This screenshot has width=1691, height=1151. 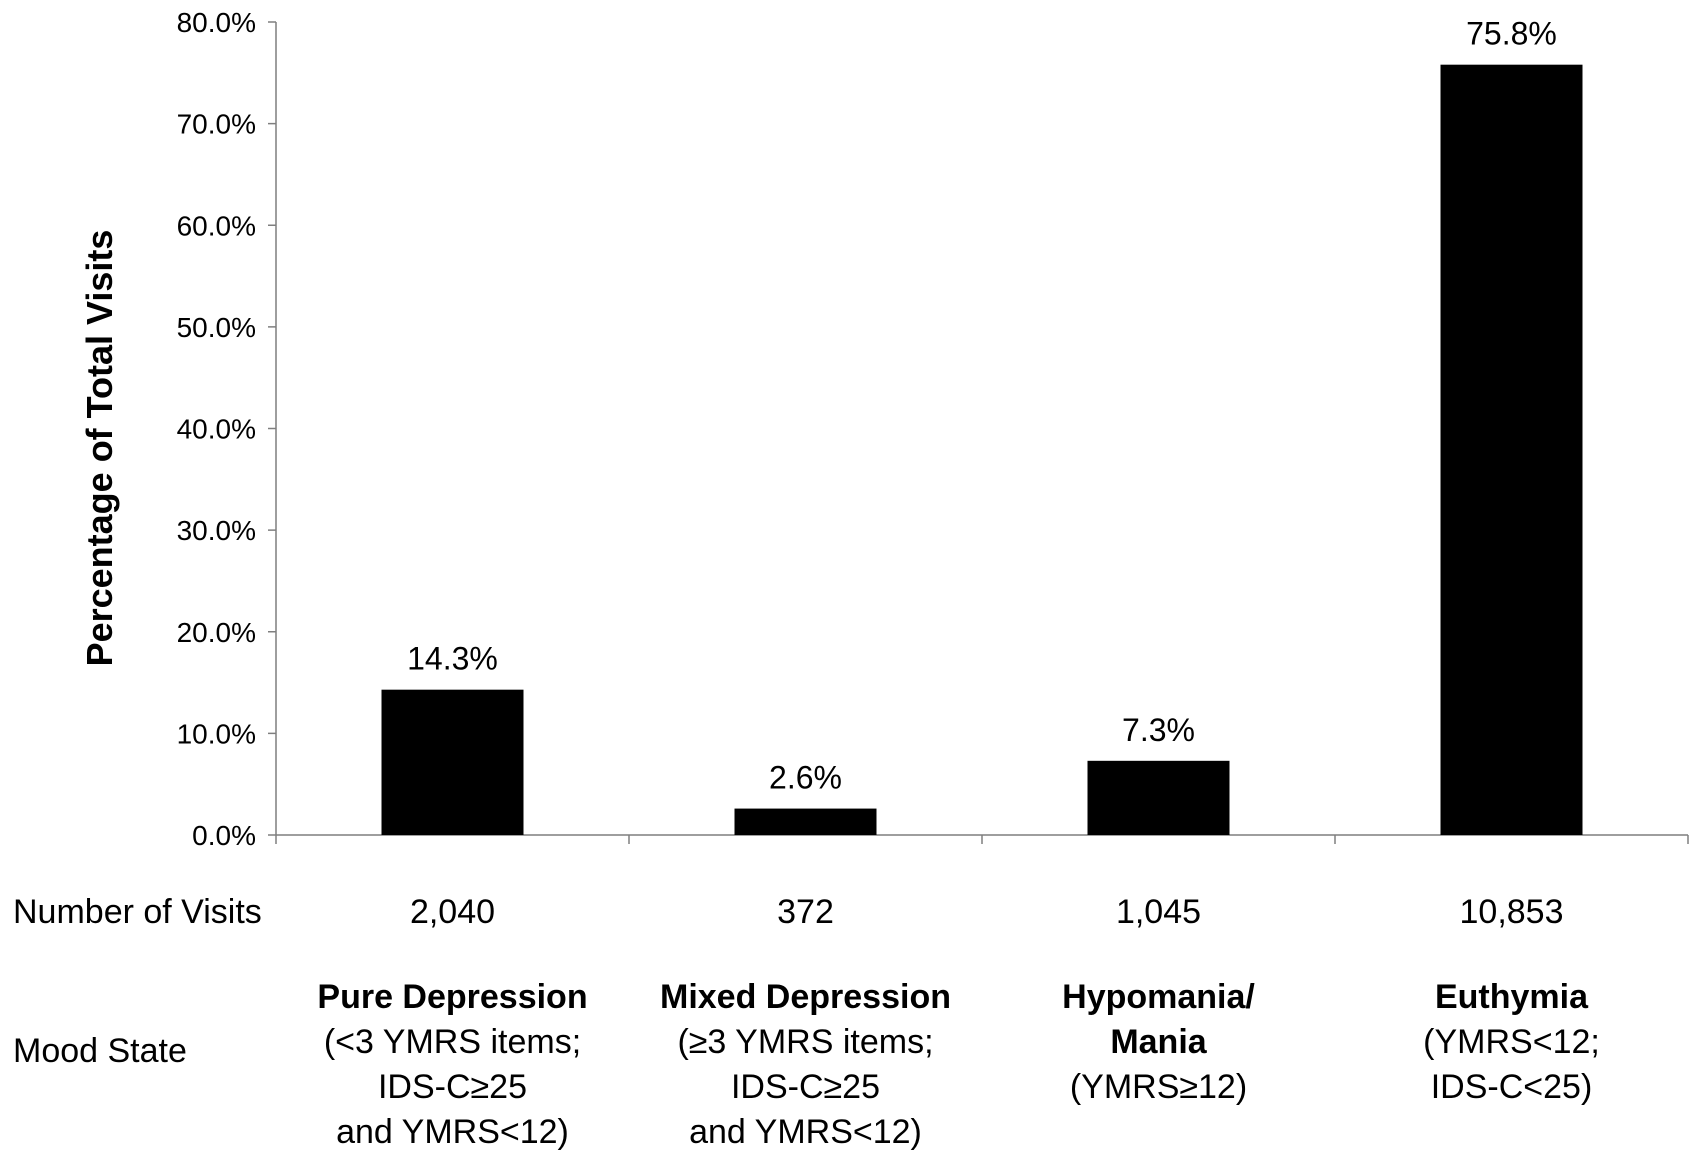 What do you see at coordinates (805, 997) in the screenshot?
I see `category-title: Mixed Depression` at bounding box center [805, 997].